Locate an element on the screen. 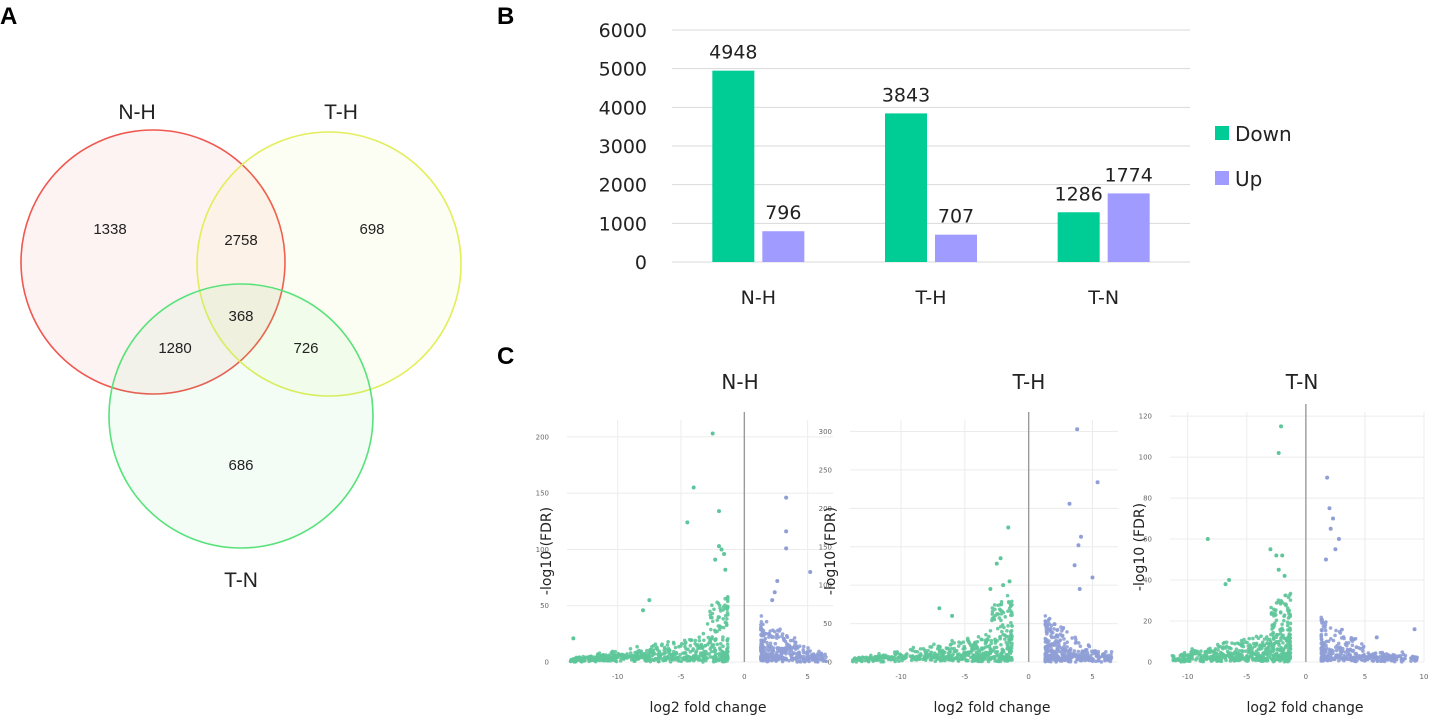 Image resolution: width=1434 pixels, height=721 pixels. volcano-y-tick: 200 is located at coordinates (542, 437).